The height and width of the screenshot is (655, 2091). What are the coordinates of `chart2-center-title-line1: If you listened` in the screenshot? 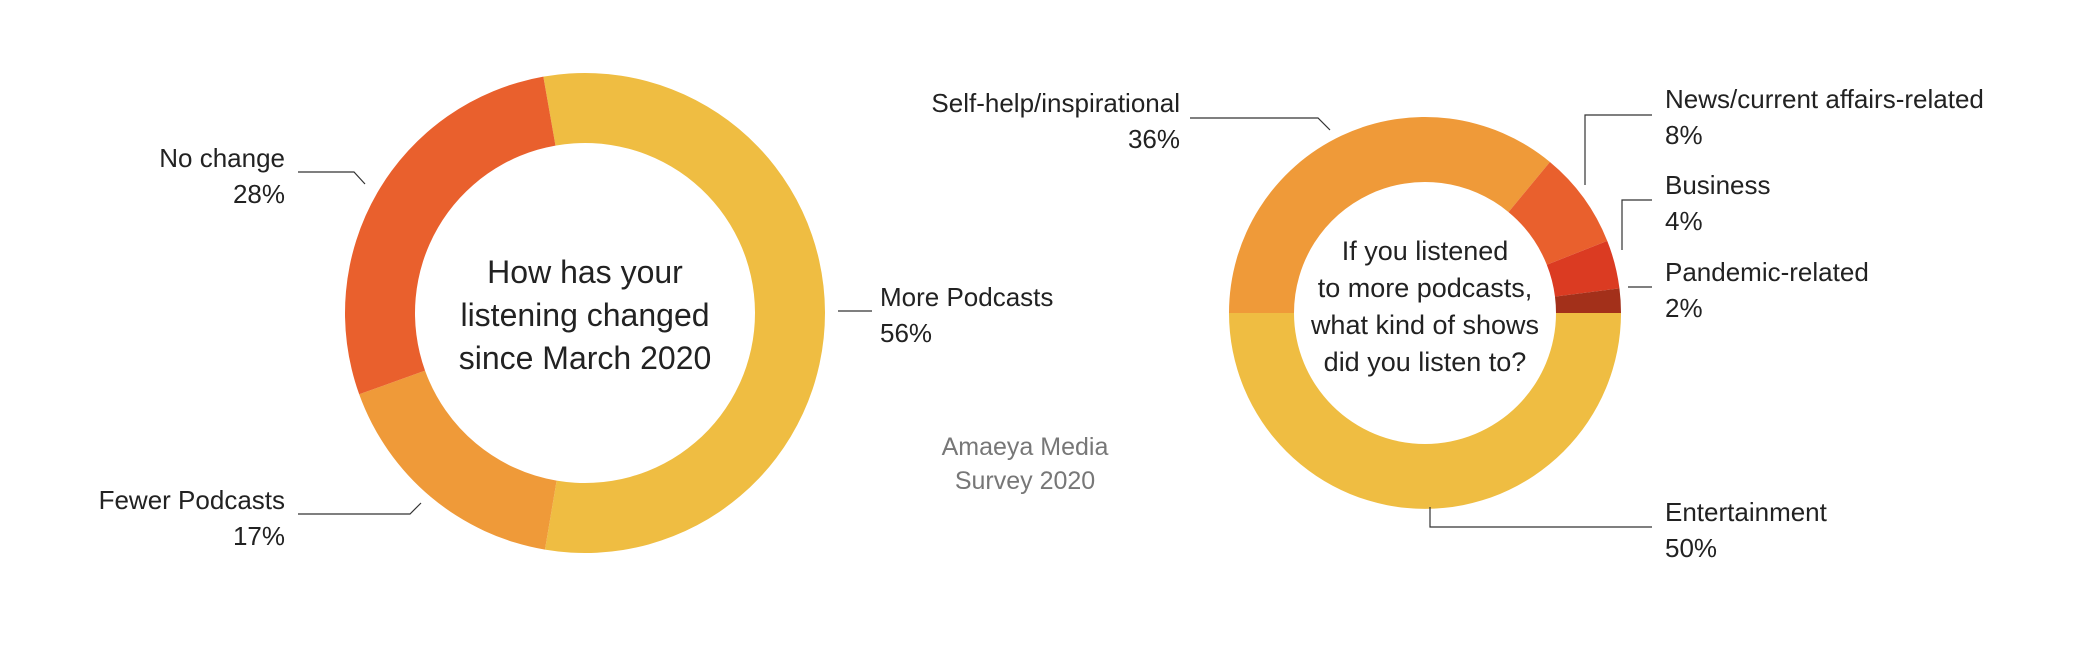 It's located at (1425, 251).